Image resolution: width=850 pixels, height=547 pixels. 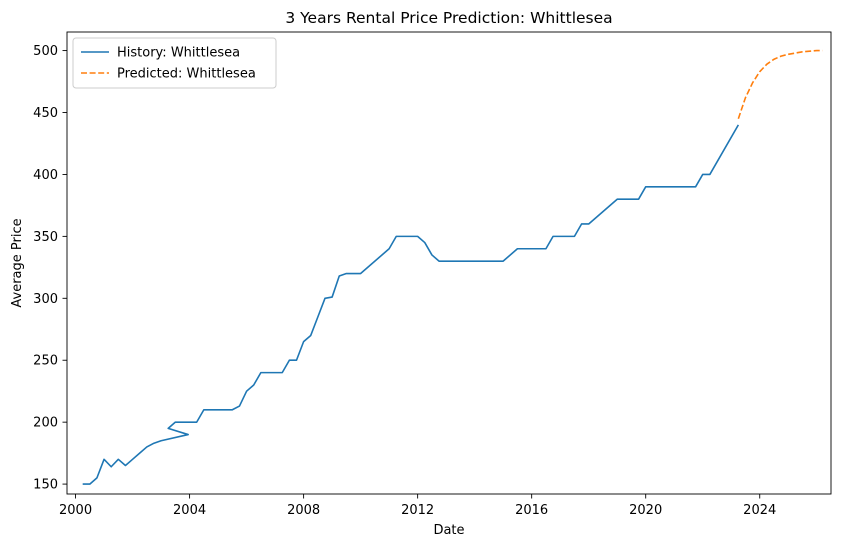 I want to click on y-tick-label: 350, so click(x=45, y=237).